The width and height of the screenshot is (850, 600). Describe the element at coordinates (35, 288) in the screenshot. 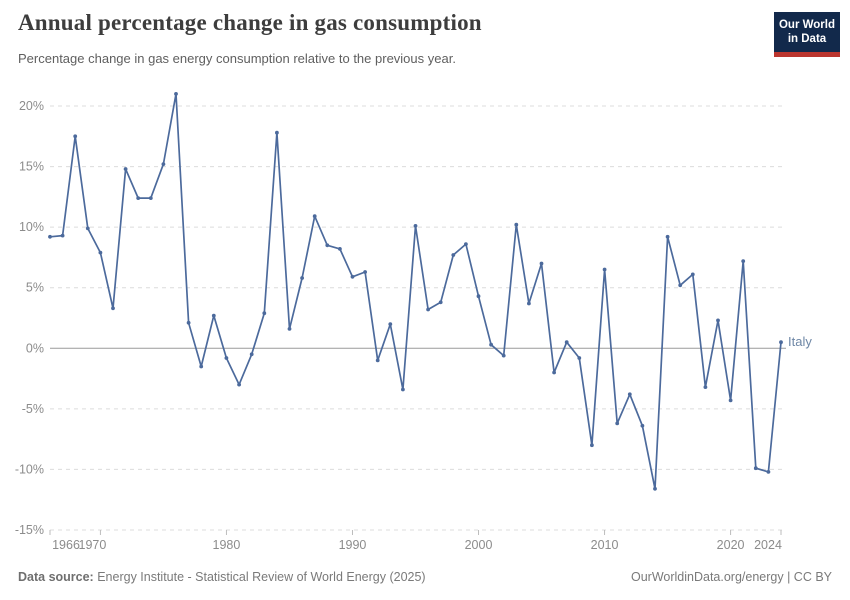

I see `y-axis-tick-label: 5%` at that location.